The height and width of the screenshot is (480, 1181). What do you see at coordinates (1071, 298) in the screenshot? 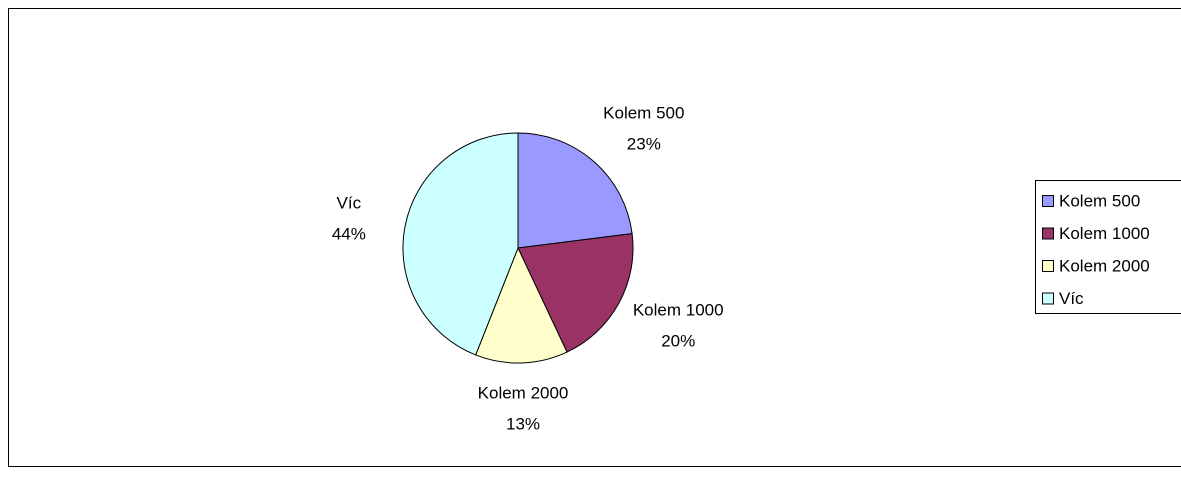
I see `legend-label: Víc` at bounding box center [1071, 298].